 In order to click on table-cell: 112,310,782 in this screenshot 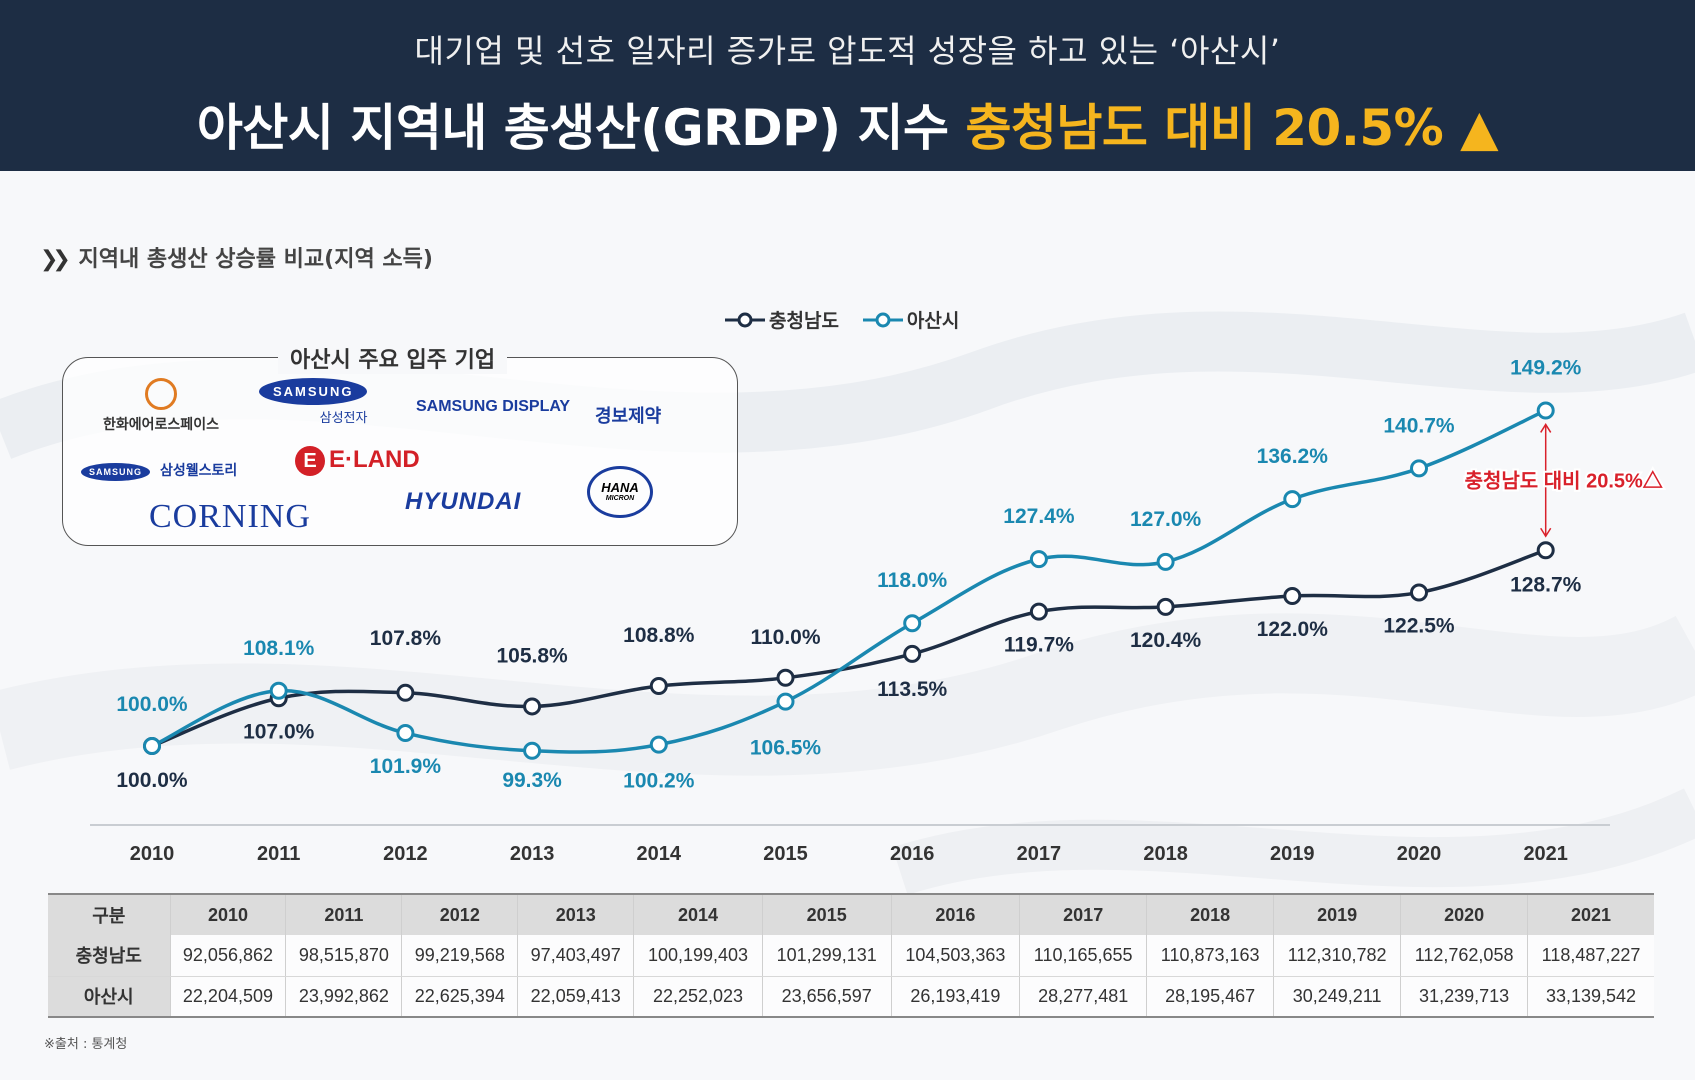, I will do `click(1337, 956)`.